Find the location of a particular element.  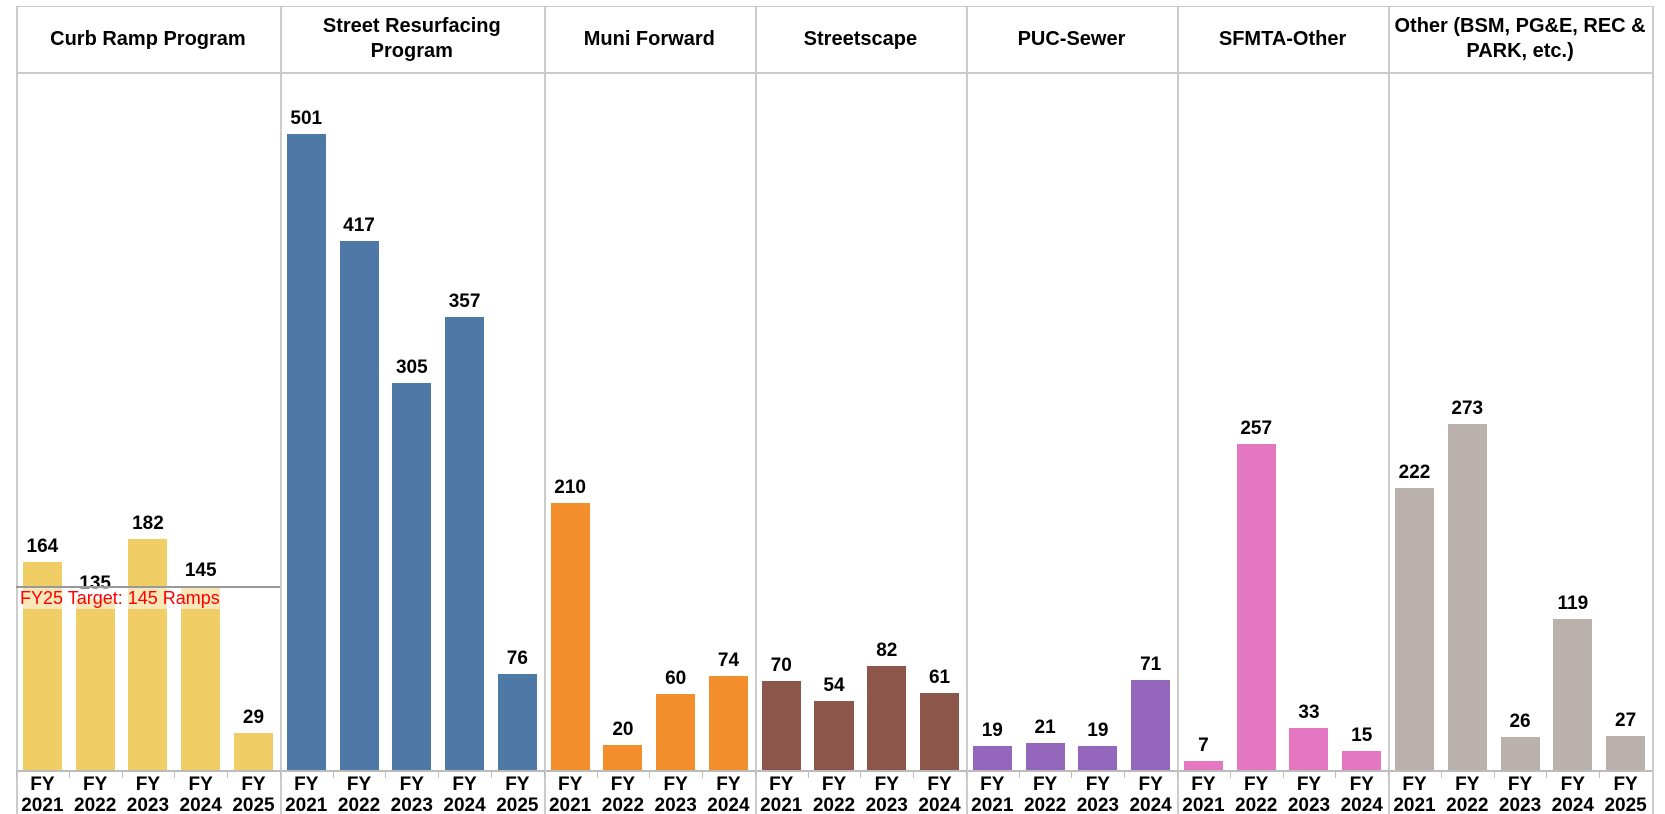

value-label: 71 is located at coordinates (1151, 664).